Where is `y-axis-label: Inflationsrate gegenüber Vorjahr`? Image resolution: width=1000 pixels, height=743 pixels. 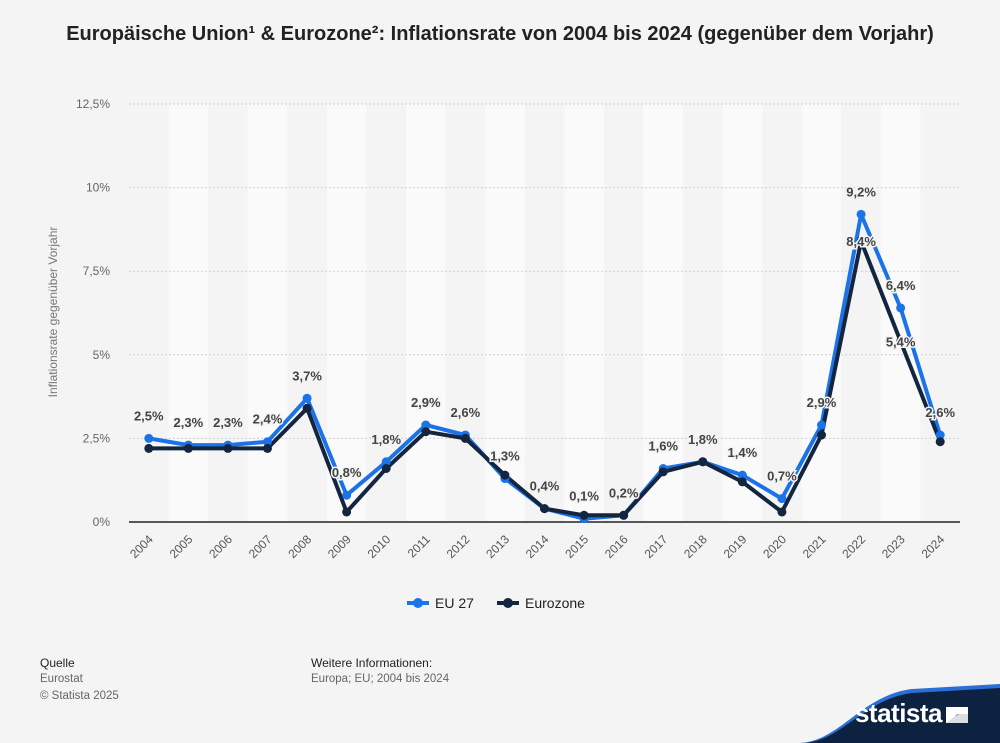
y-axis-label: Inflationsrate gegenüber Vorjahr is located at coordinates (53, 312).